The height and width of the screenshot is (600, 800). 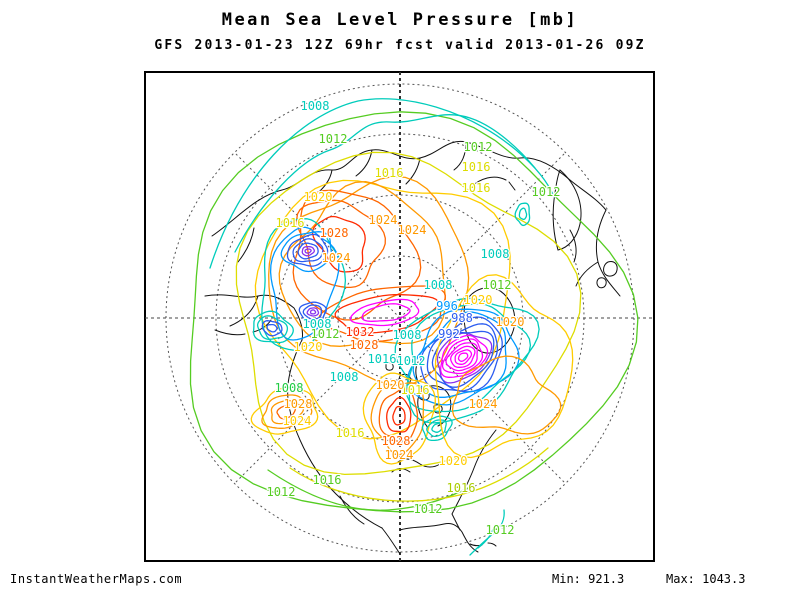 I want to click on contour-label: 992, so click(x=449, y=334).